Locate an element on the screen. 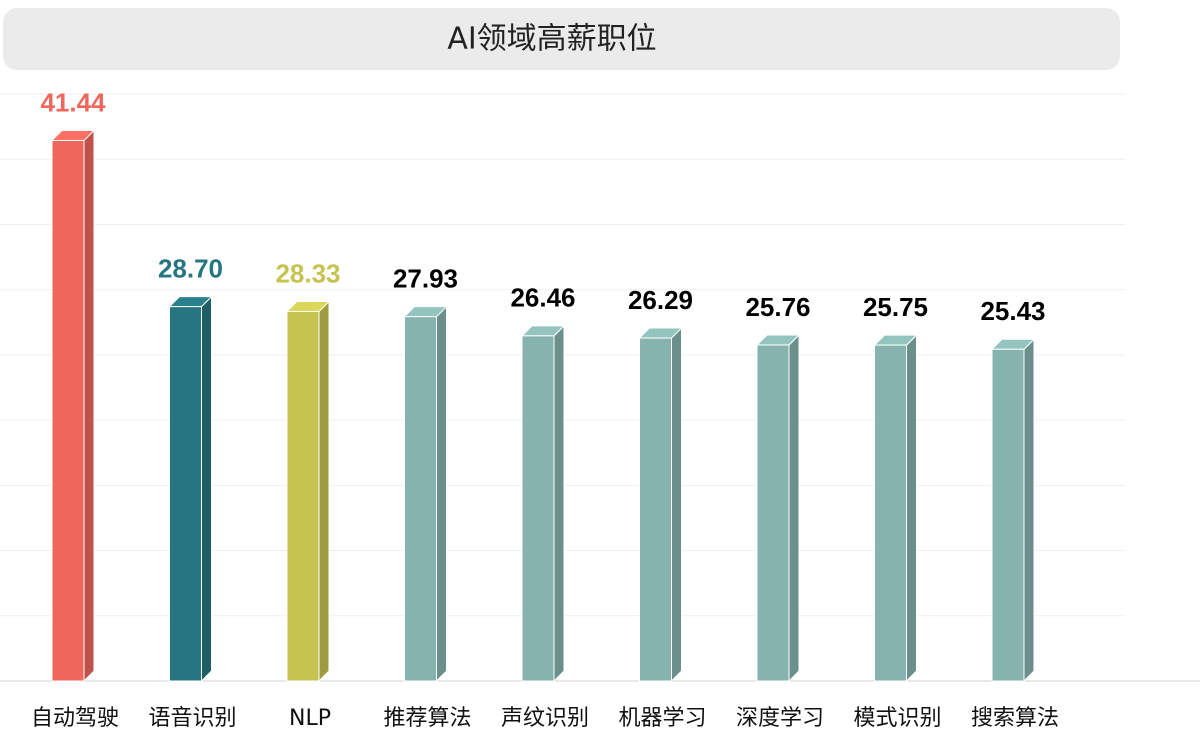 The height and width of the screenshot is (752, 1200). x-tick-label: 深度学习 is located at coordinates (780, 718).